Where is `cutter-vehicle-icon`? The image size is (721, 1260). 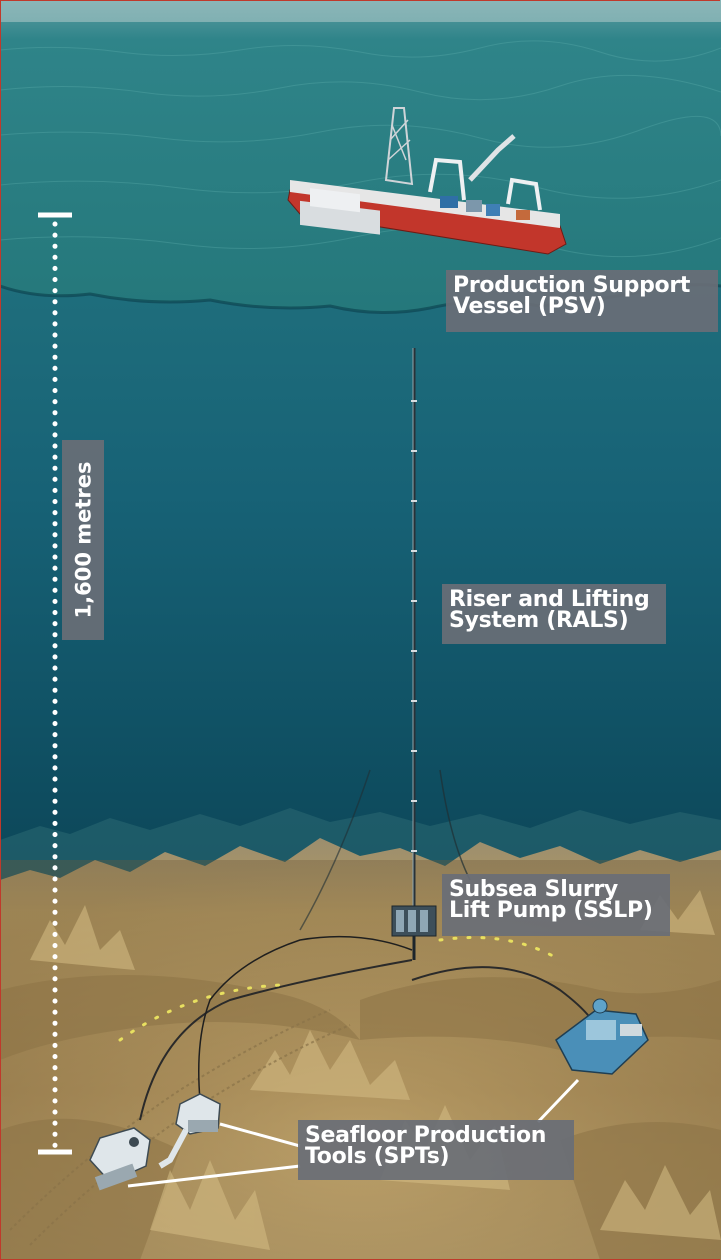
cutter-vehicle-icon is located at coordinates (189, 1131).